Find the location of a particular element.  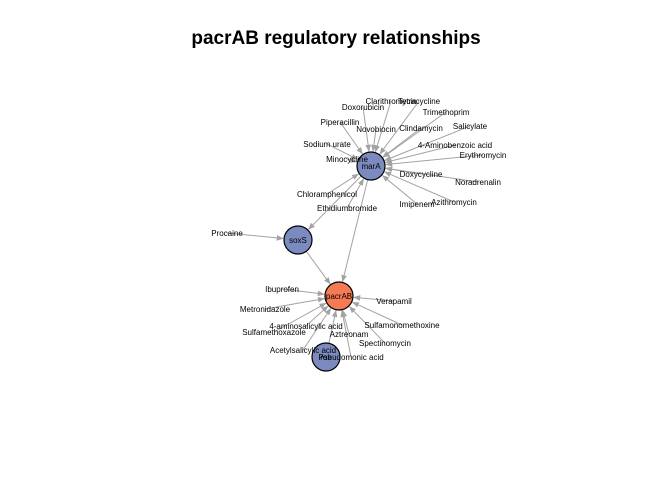

node-label-procaine: Procaine is located at coordinates (227, 233).